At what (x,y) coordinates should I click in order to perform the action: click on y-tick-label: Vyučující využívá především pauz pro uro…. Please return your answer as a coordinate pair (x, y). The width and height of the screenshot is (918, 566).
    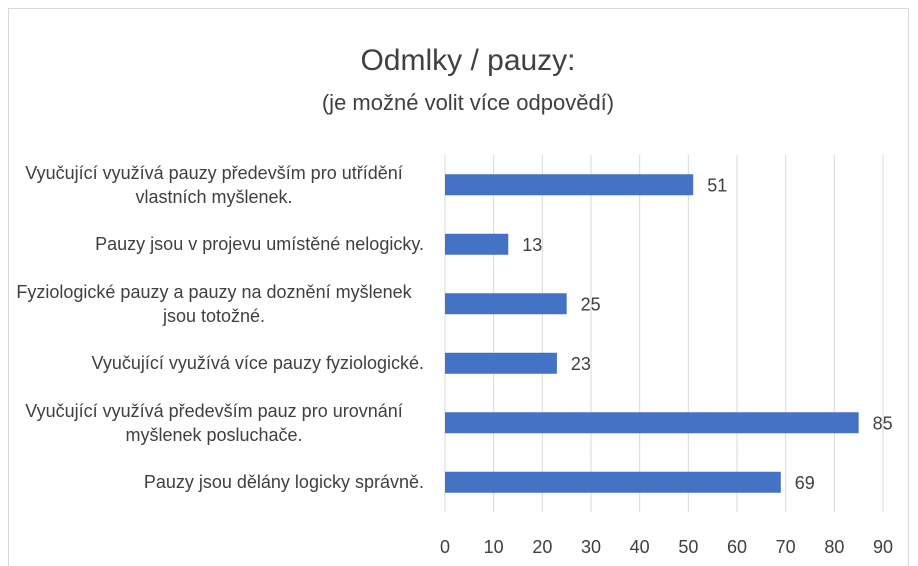
    Looking at the image, I should click on (214, 422).